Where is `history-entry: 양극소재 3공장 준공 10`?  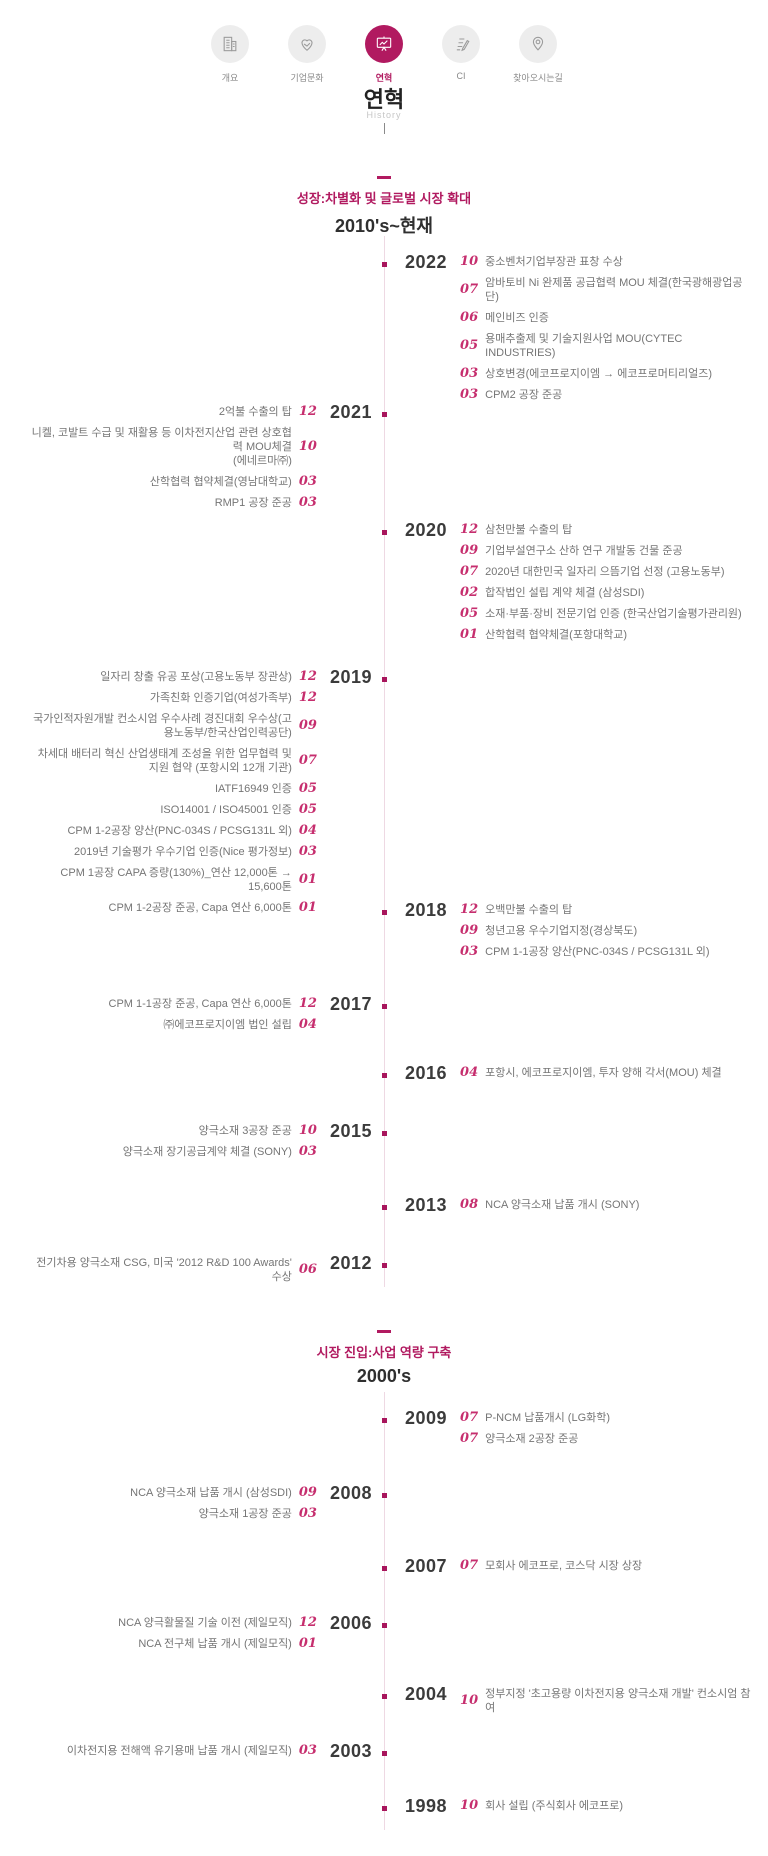
history-entry: 양극소재 3공장 준공 10 is located at coordinates (258, 1131).